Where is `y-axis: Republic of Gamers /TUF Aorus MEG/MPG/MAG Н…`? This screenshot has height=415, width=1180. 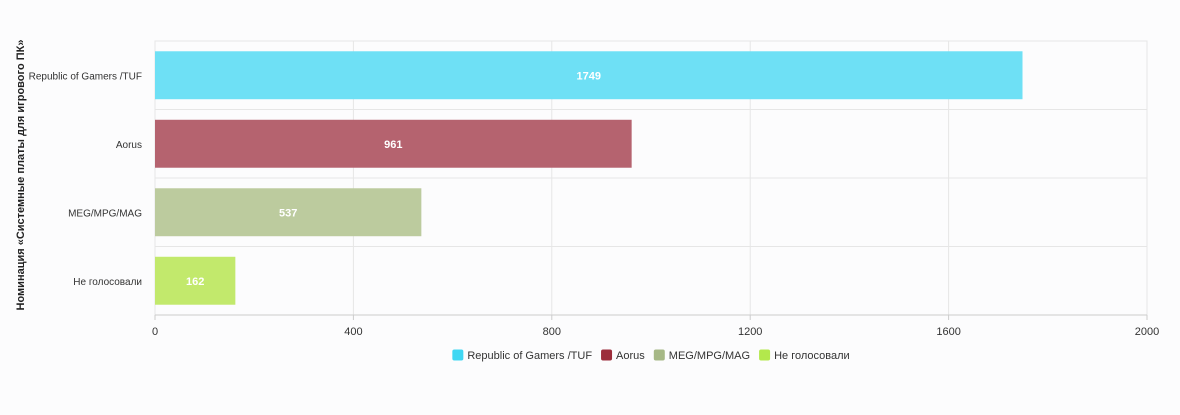
y-axis: Republic of Gamers /TUF Aorus MEG/MPG/MAG Н… is located at coordinates (86, 179).